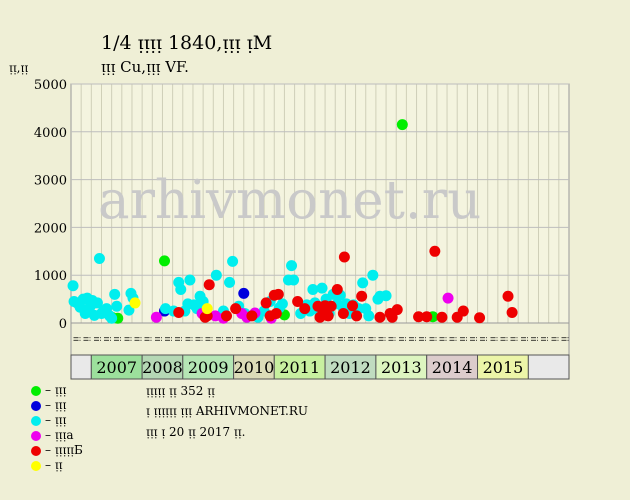  What do you see at coordinates (54, 465) in the screenshot?
I see `legend-label: – ᴉᴉ` at bounding box center [54, 465].